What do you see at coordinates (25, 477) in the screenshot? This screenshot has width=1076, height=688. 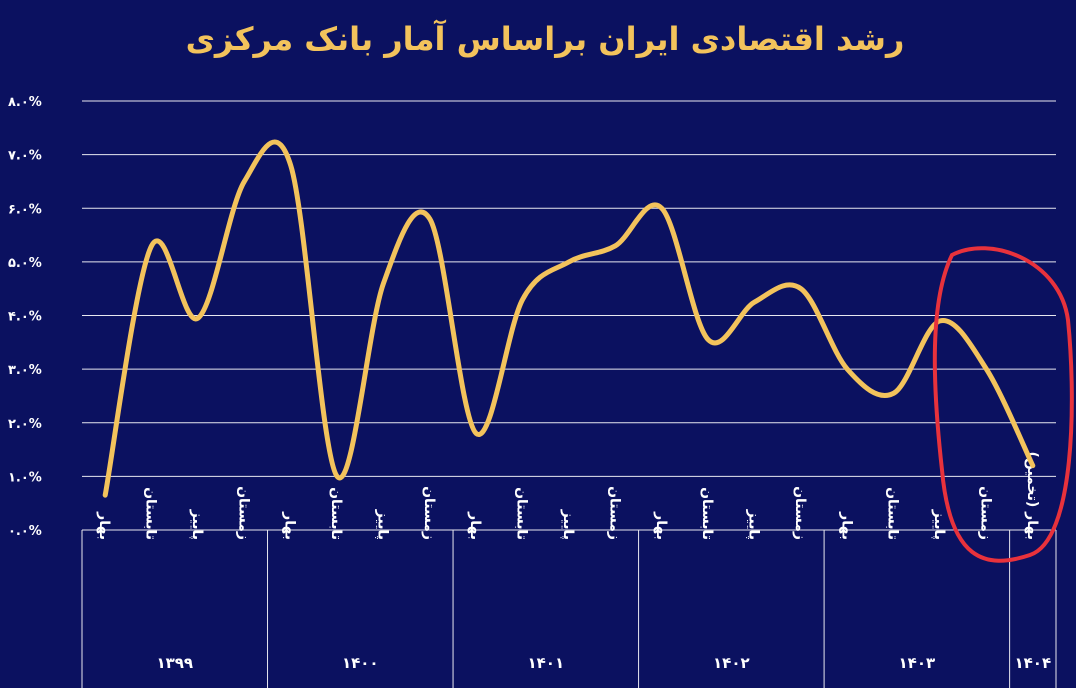 I see `y-tick-label: ۱.۰%` at bounding box center [25, 477].